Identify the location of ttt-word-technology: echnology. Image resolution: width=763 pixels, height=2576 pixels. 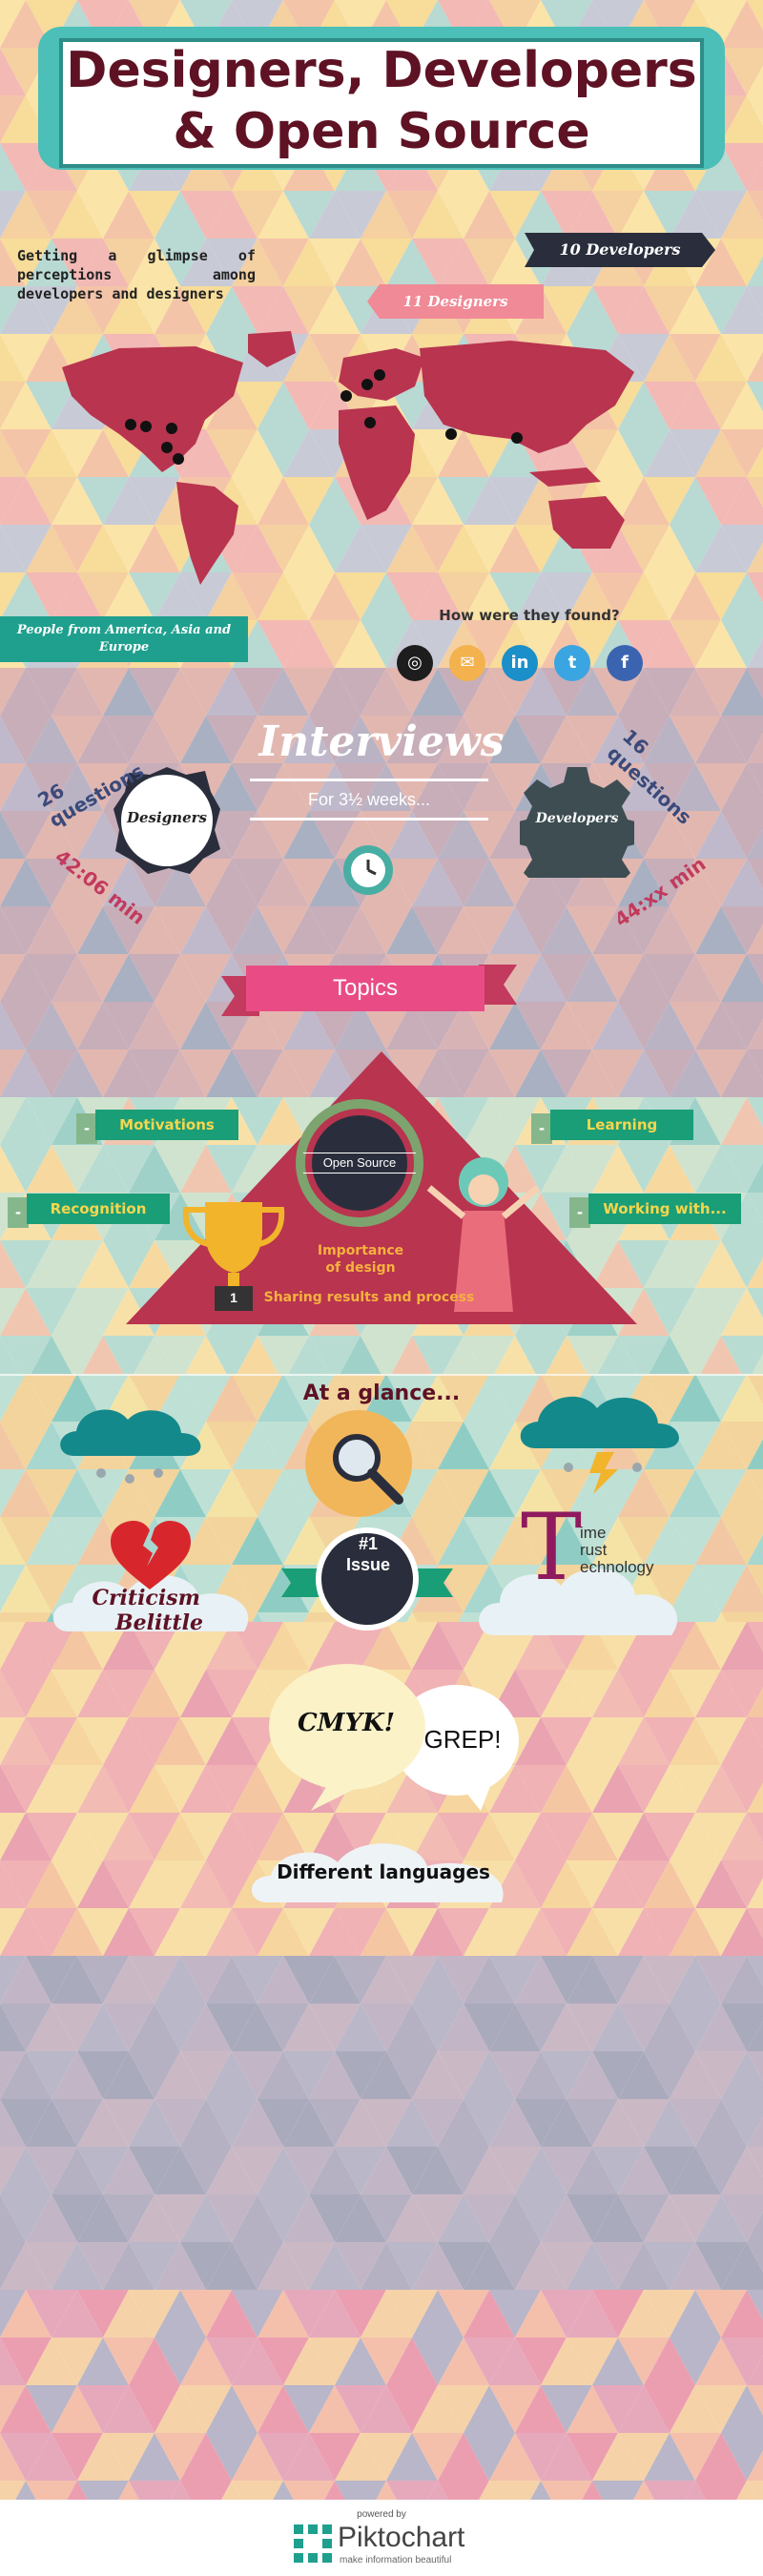
(617, 1567).